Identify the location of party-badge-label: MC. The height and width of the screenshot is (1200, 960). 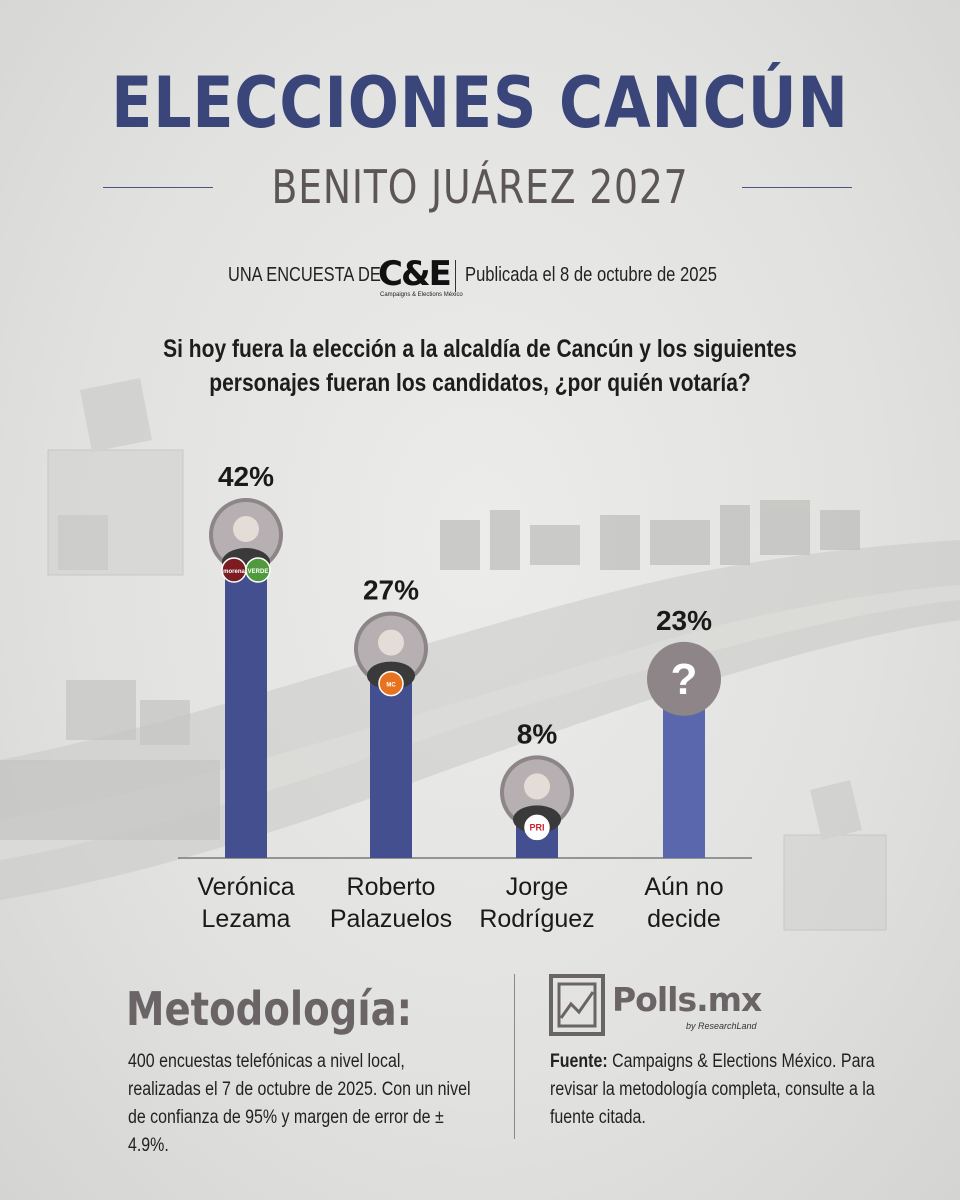
(391, 686).